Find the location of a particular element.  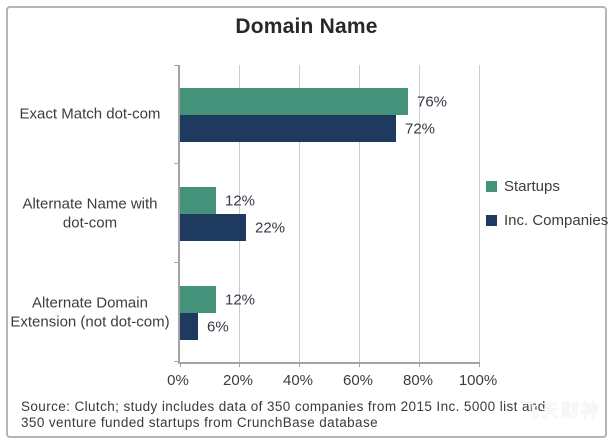

value-label: 72% is located at coordinates (420, 128).